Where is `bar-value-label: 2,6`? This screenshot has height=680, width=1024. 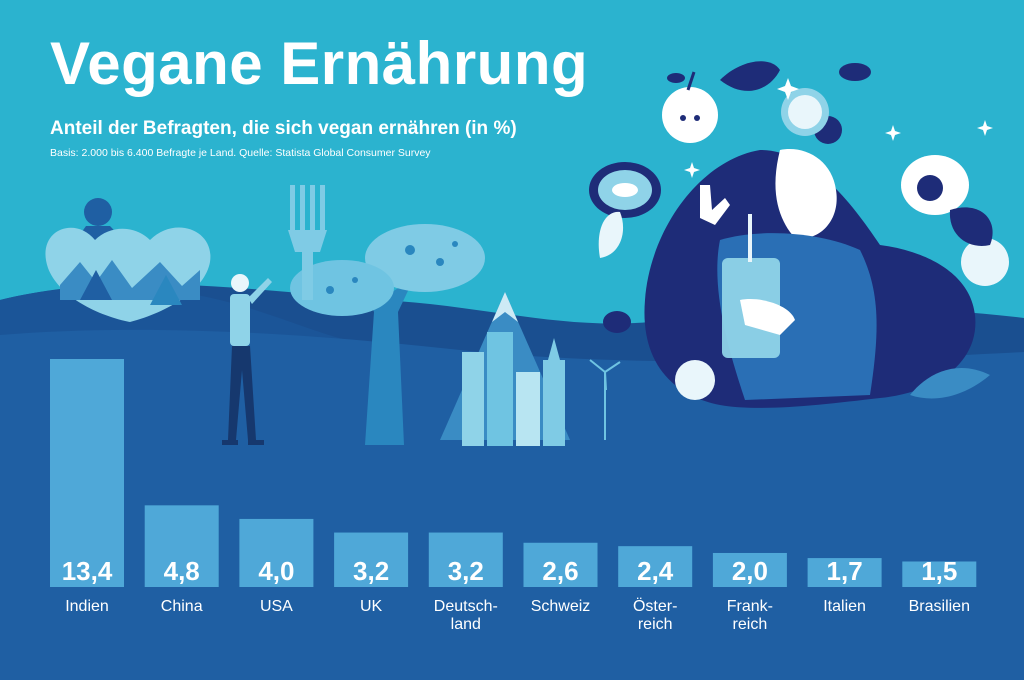
bar-value-label: 2,6 is located at coordinates (560, 571).